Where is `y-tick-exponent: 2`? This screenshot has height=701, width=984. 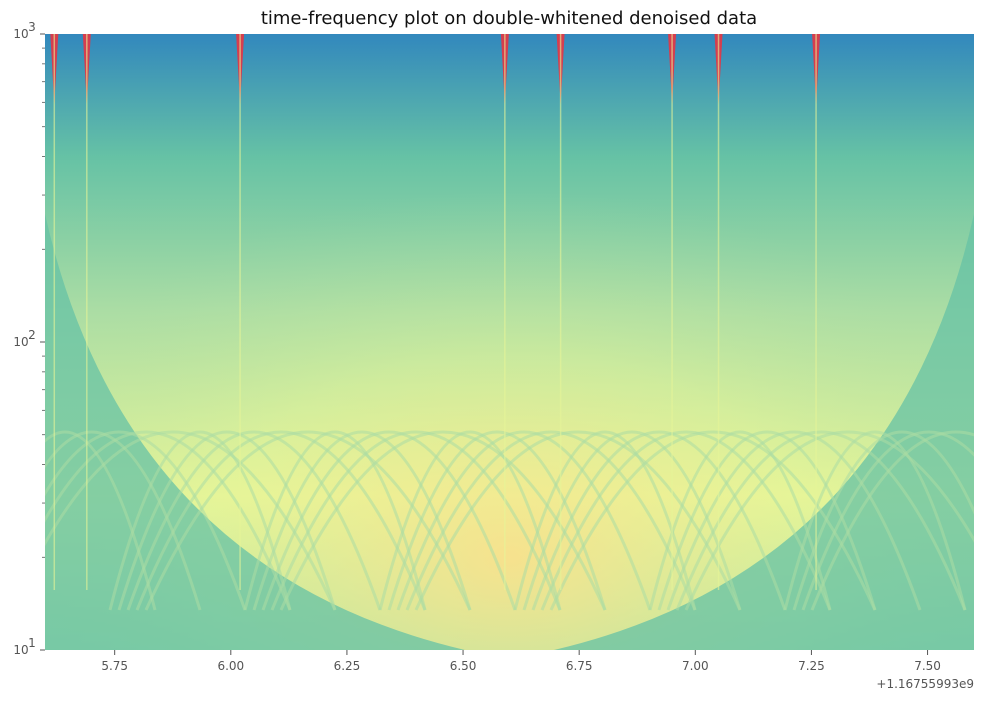
y-tick-exponent: 2 is located at coordinates (32, 335).